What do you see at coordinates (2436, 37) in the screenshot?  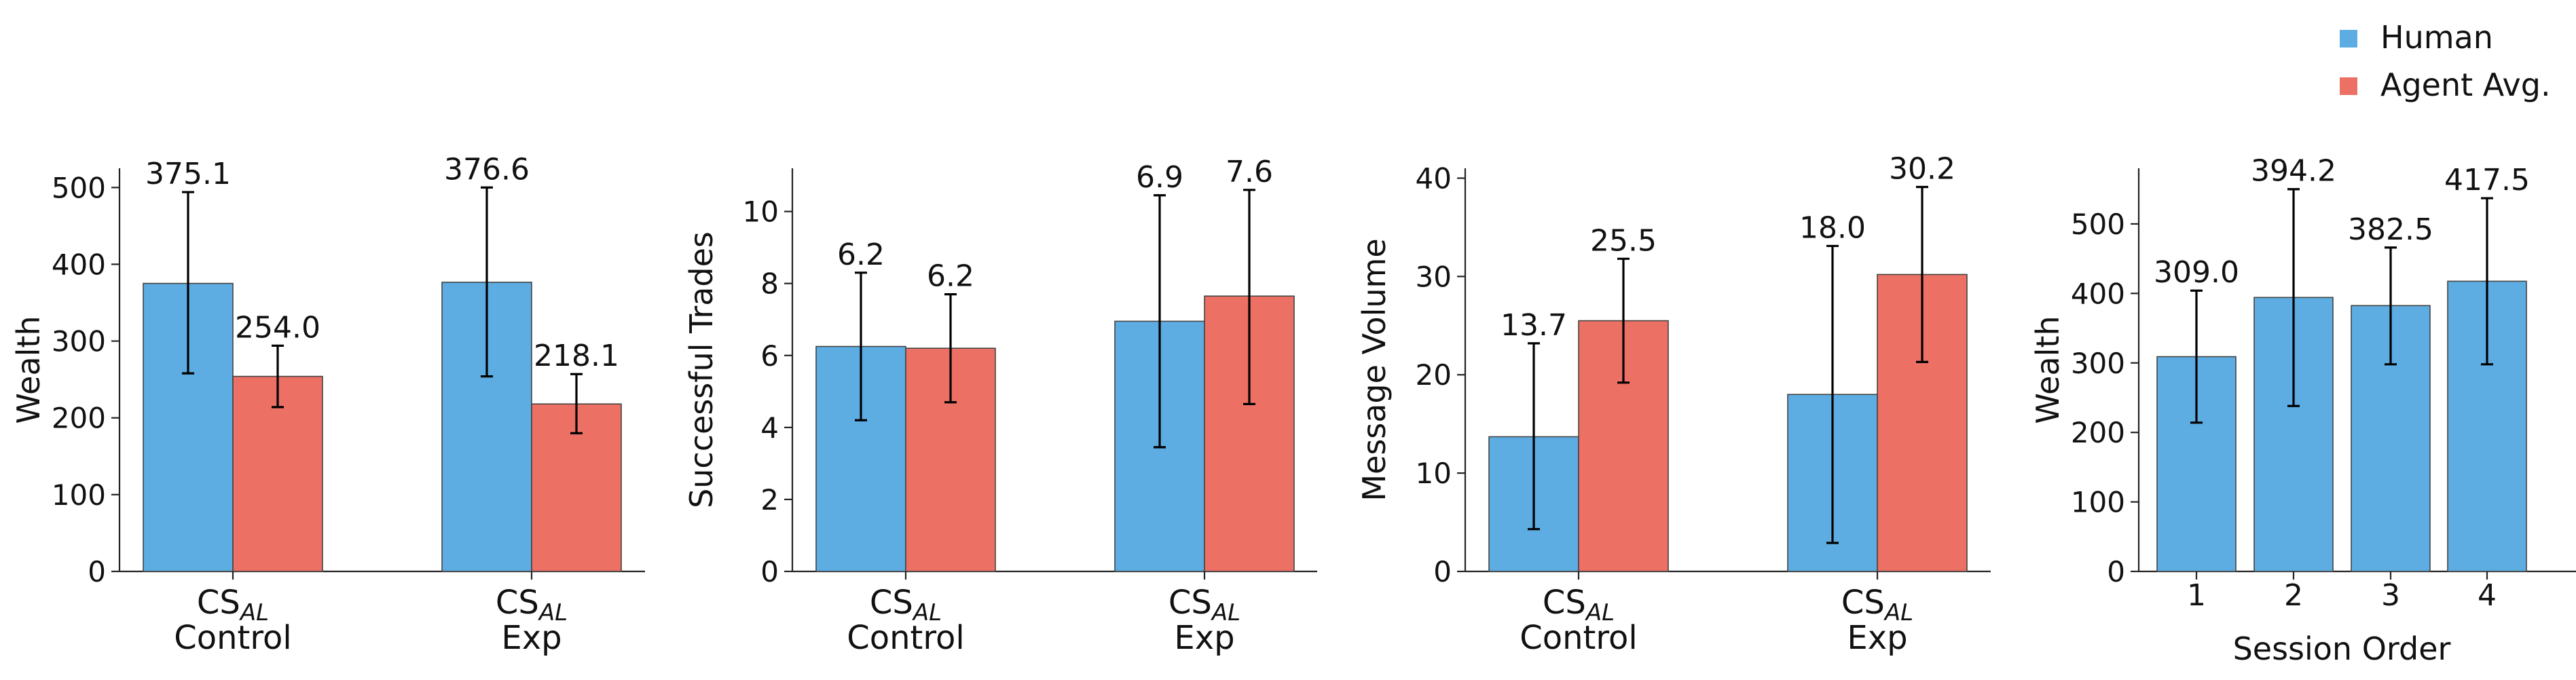 I see `legend-label-human: Human` at bounding box center [2436, 37].